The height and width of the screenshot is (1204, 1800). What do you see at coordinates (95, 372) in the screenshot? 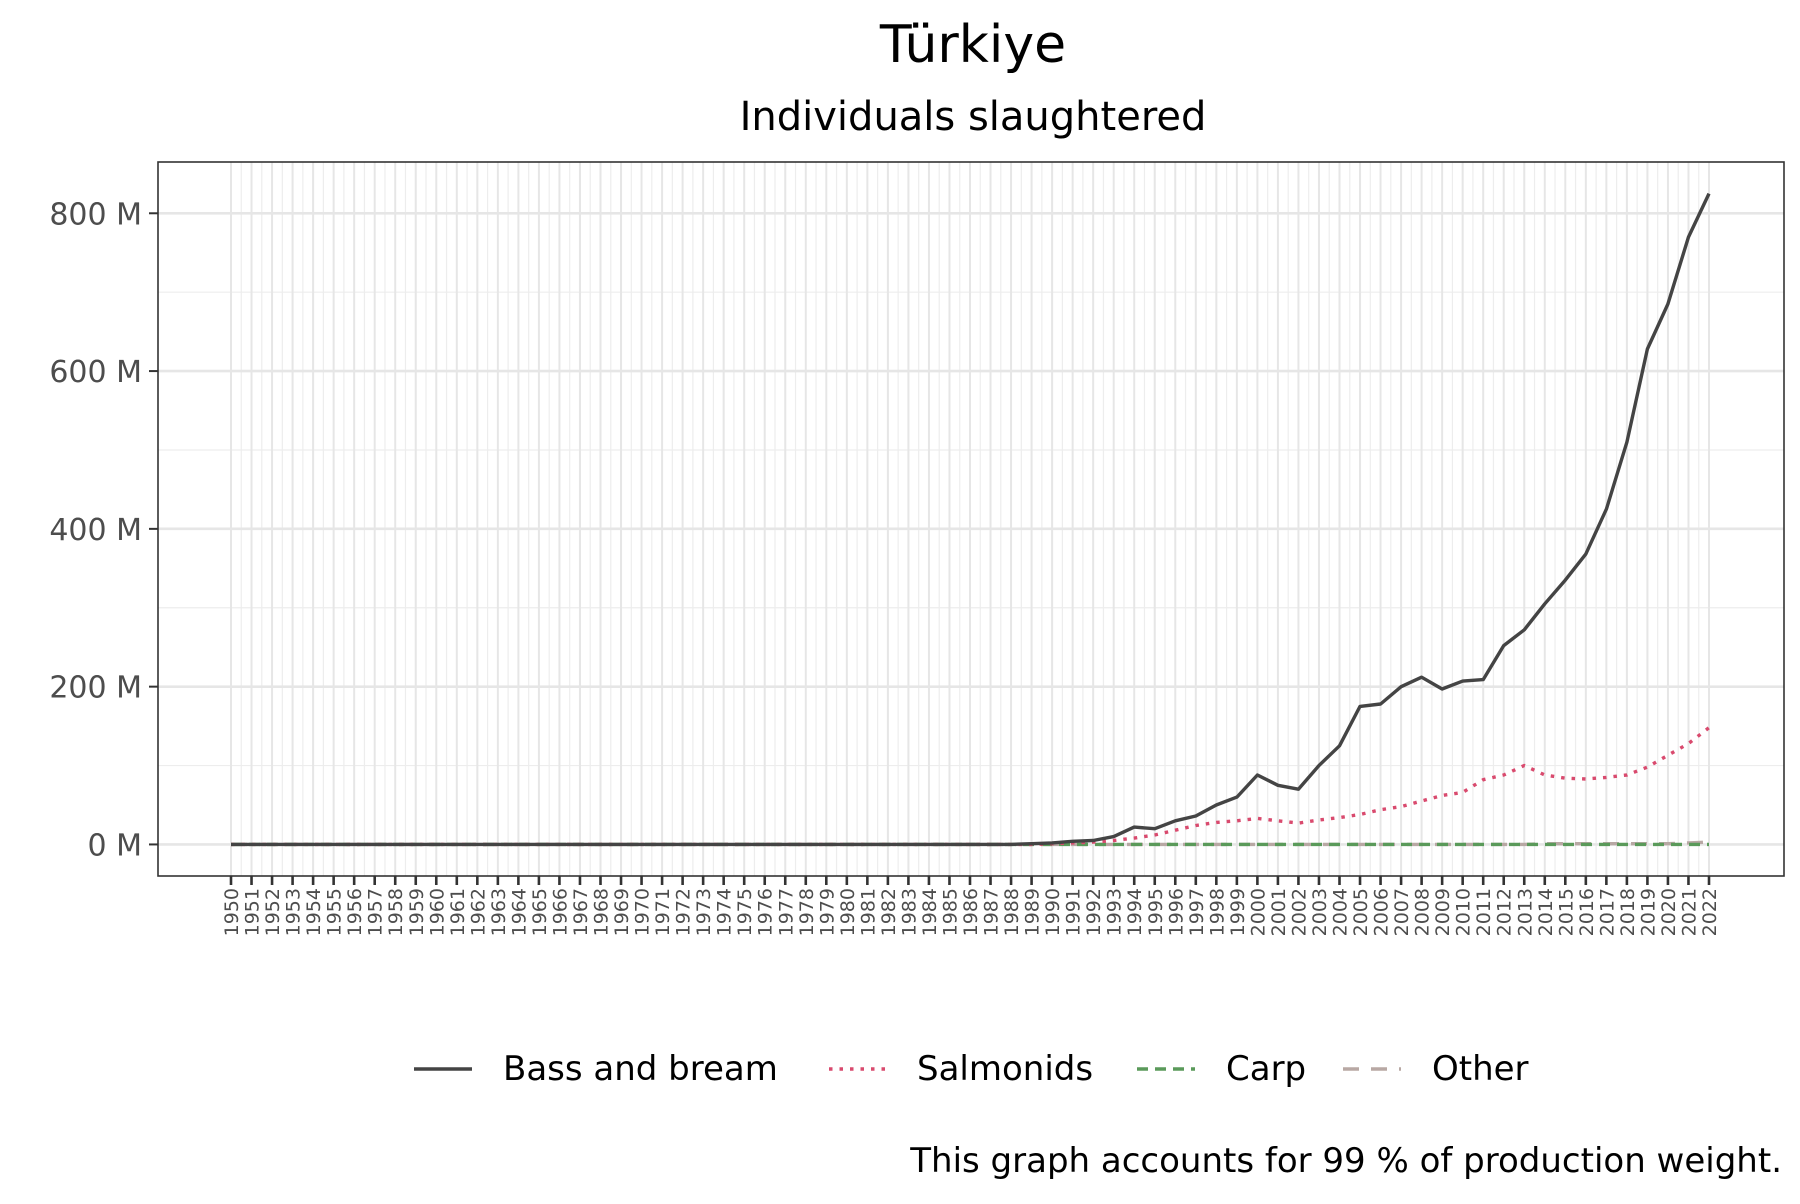
I see `y-tick-label: 600 M` at bounding box center [95, 372].